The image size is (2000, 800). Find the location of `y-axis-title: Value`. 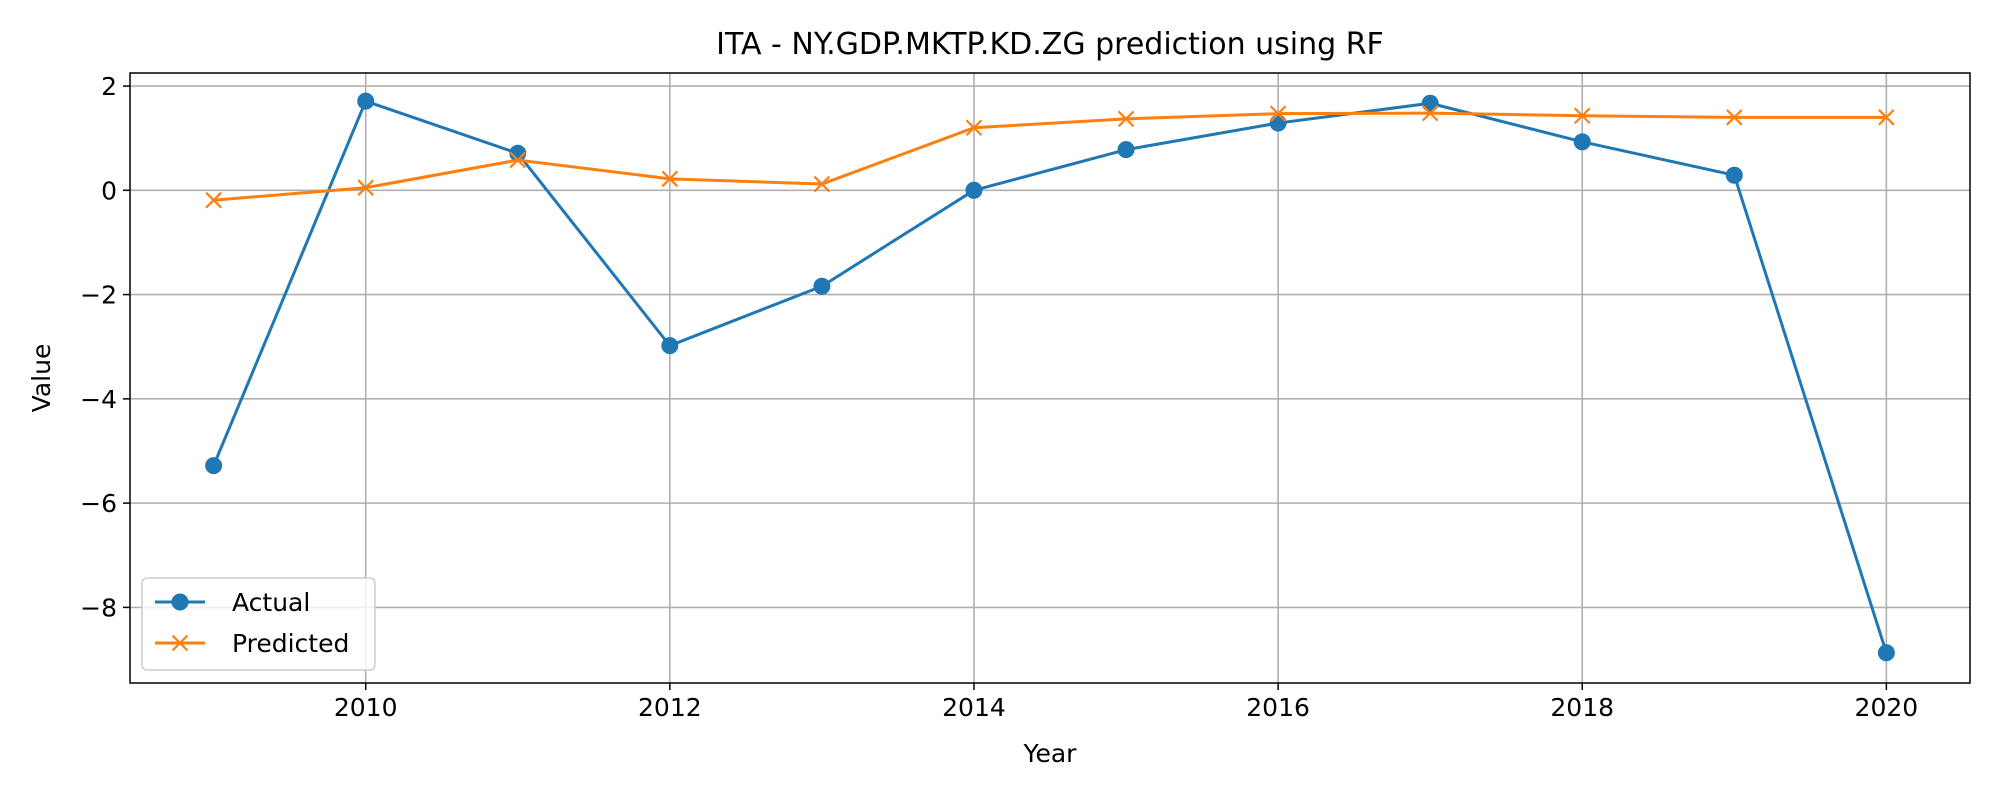

y-axis-title: Value is located at coordinates (41, 378).